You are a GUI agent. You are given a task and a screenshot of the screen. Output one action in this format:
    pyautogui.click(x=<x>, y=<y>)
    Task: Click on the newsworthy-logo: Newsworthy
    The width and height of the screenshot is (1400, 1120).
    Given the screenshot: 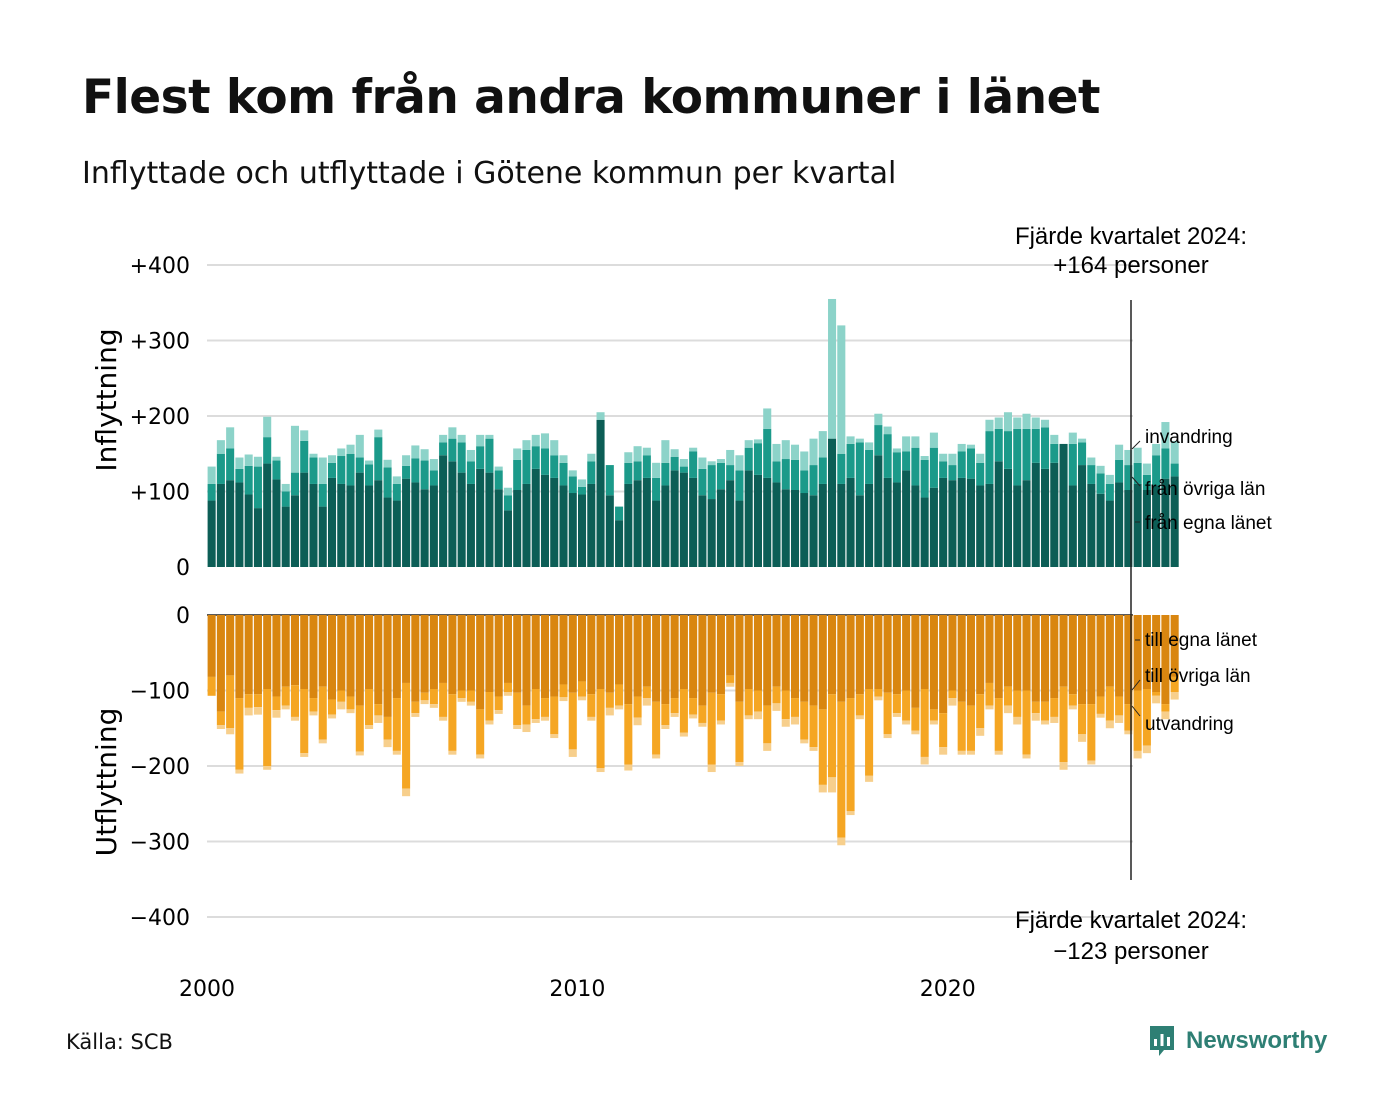 What is the action you would take?
    pyautogui.click(x=1237, y=1041)
    